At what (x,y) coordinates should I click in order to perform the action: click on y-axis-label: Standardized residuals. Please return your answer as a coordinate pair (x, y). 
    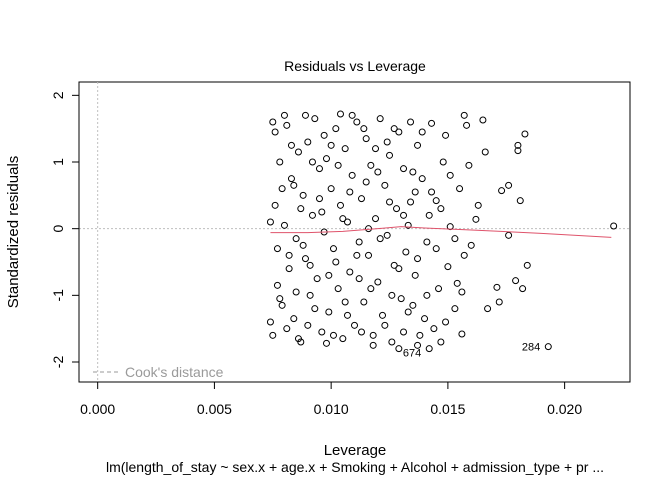
    Looking at the image, I should click on (13, 232).